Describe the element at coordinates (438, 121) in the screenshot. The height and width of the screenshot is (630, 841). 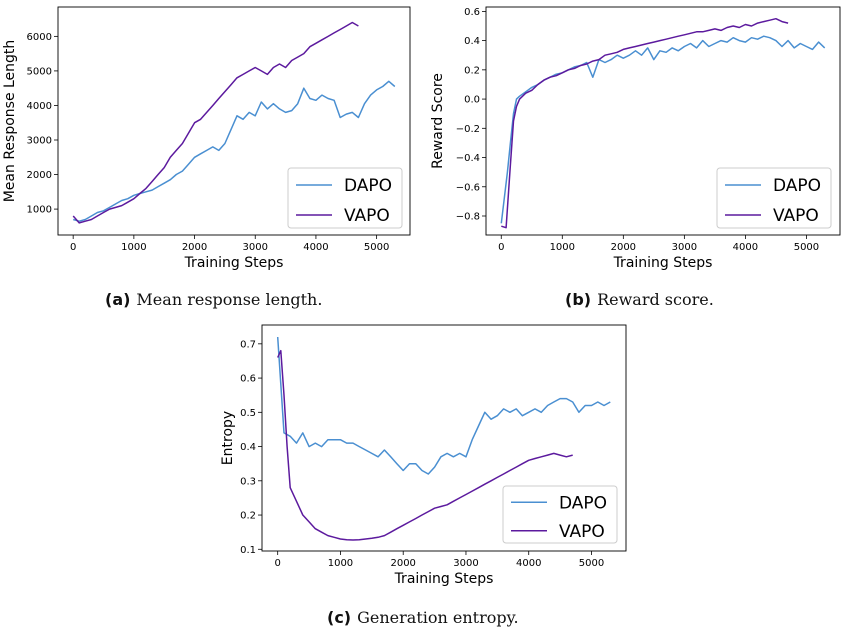
I see `y-axis-label: Reward Score` at that location.